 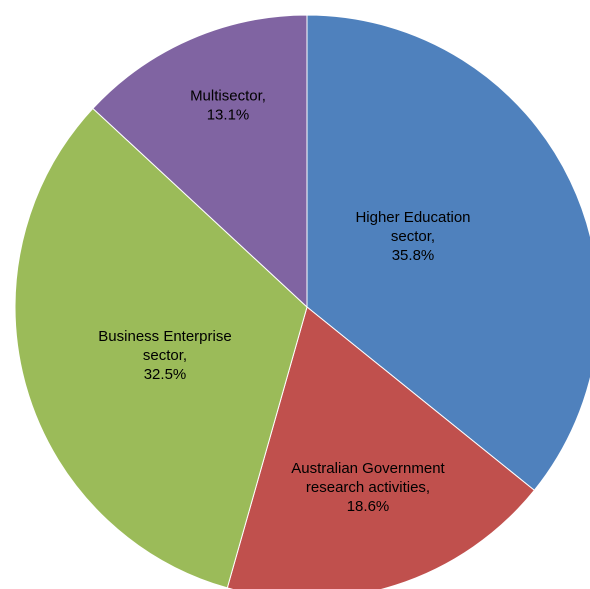 What do you see at coordinates (164, 355) in the screenshot?
I see `data-label-business-enterprise-sector: Business Enterprise sector, 32.5%` at bounding box center [164, 355].